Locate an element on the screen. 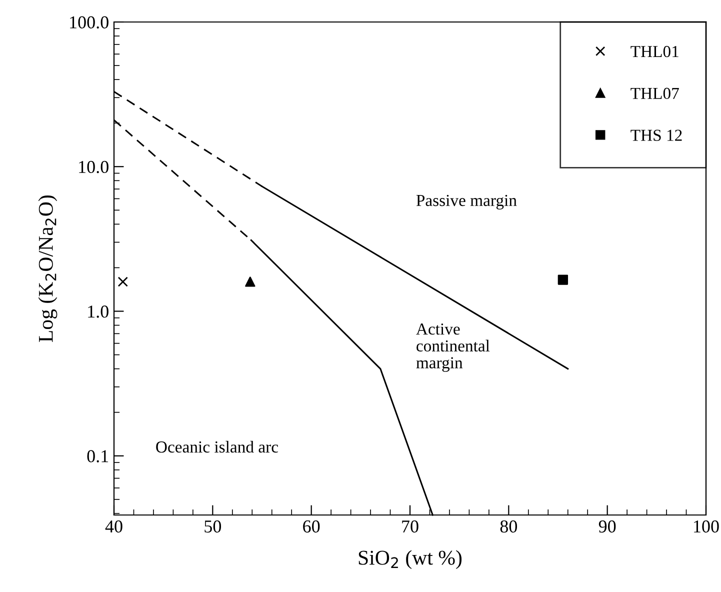  x-tick-label: 90 is located at coordinates (607, 526).